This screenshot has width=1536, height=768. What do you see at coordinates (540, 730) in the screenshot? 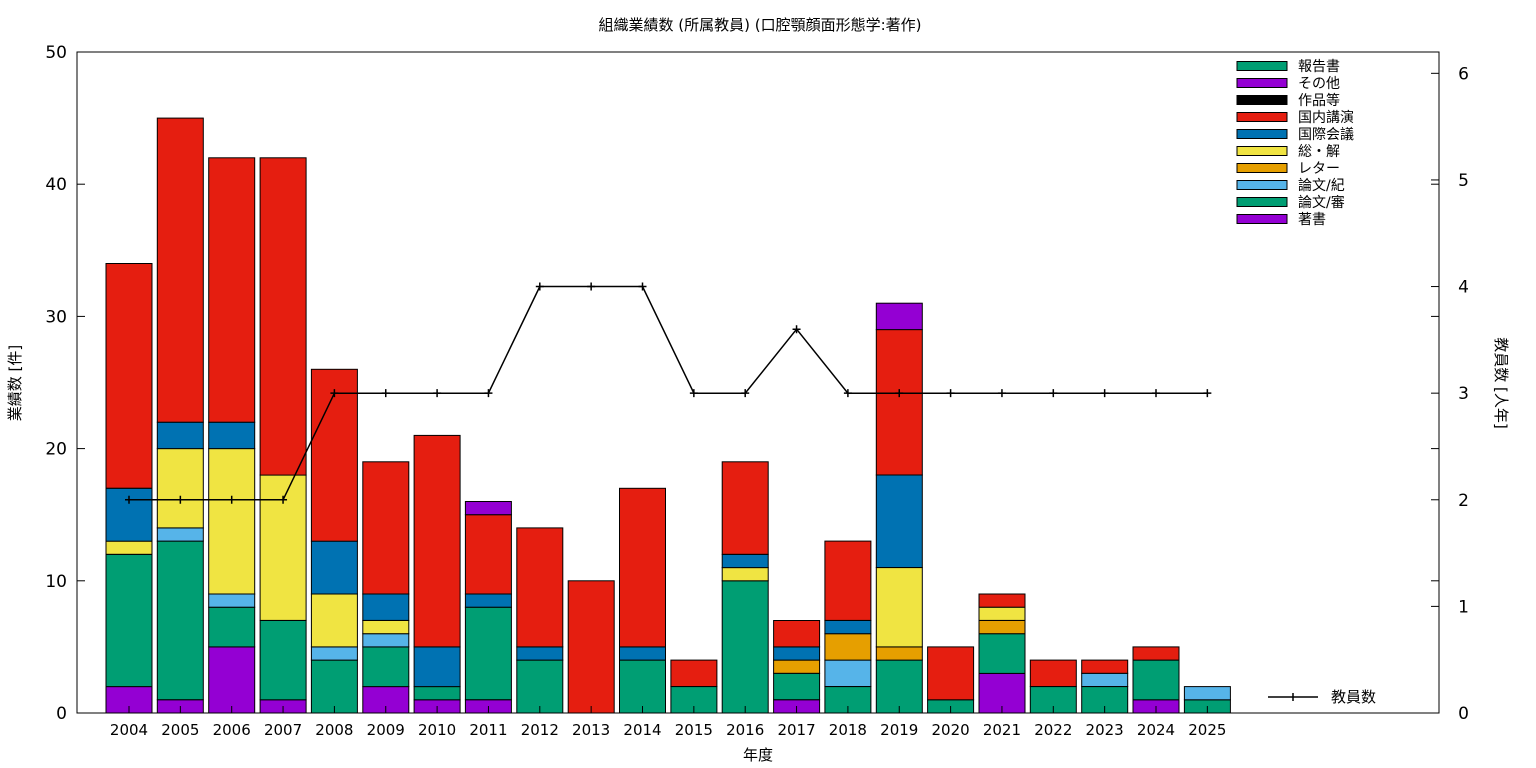
I see `x-tick-label: 2012` at bounding box center [540, 730].